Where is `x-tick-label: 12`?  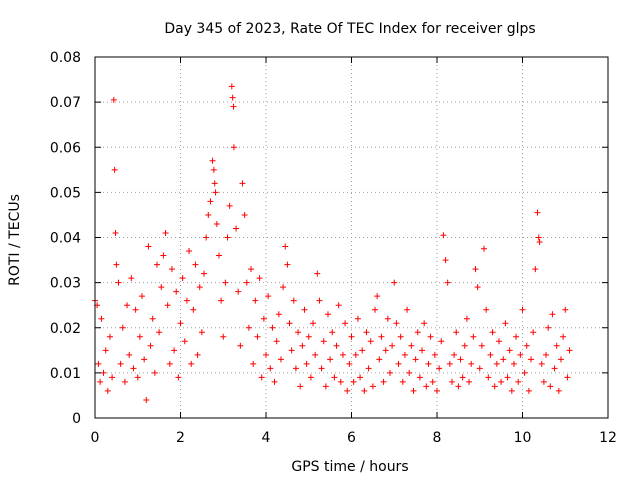
x-tick-label: 12 is located at coordinates (608, 438).